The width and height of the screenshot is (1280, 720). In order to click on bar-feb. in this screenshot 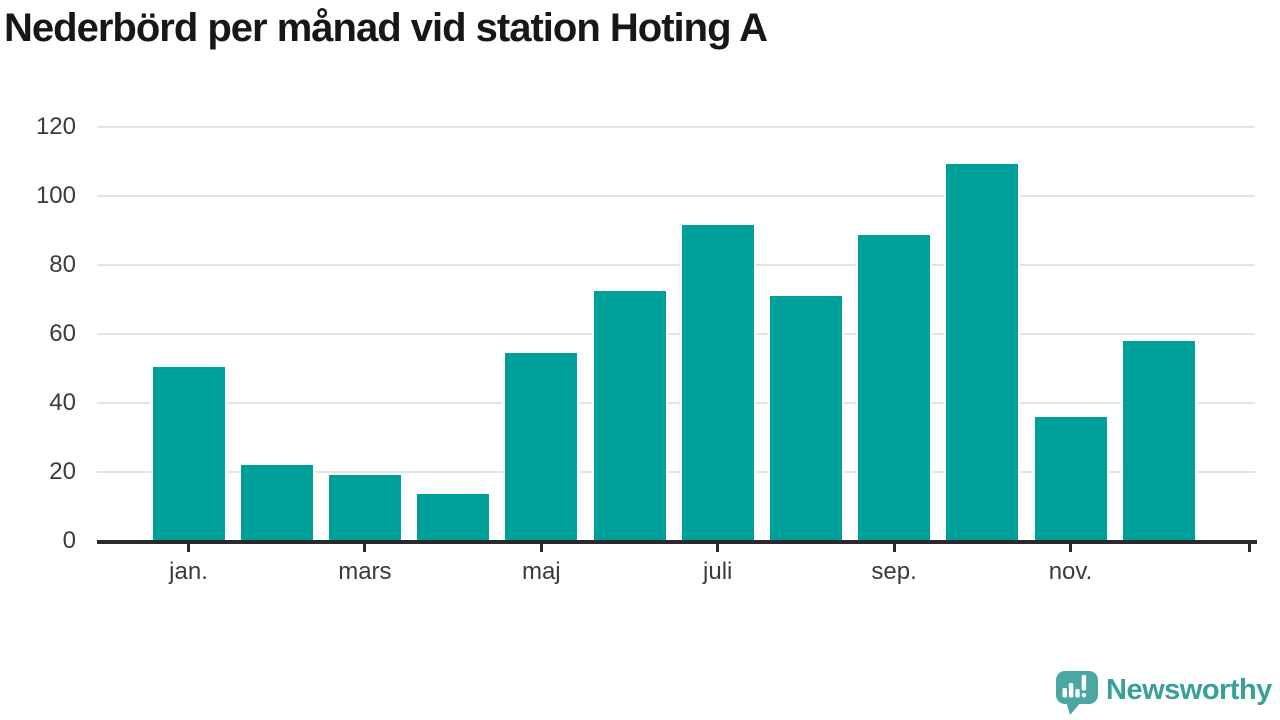, I will do `click(276, 503)`.